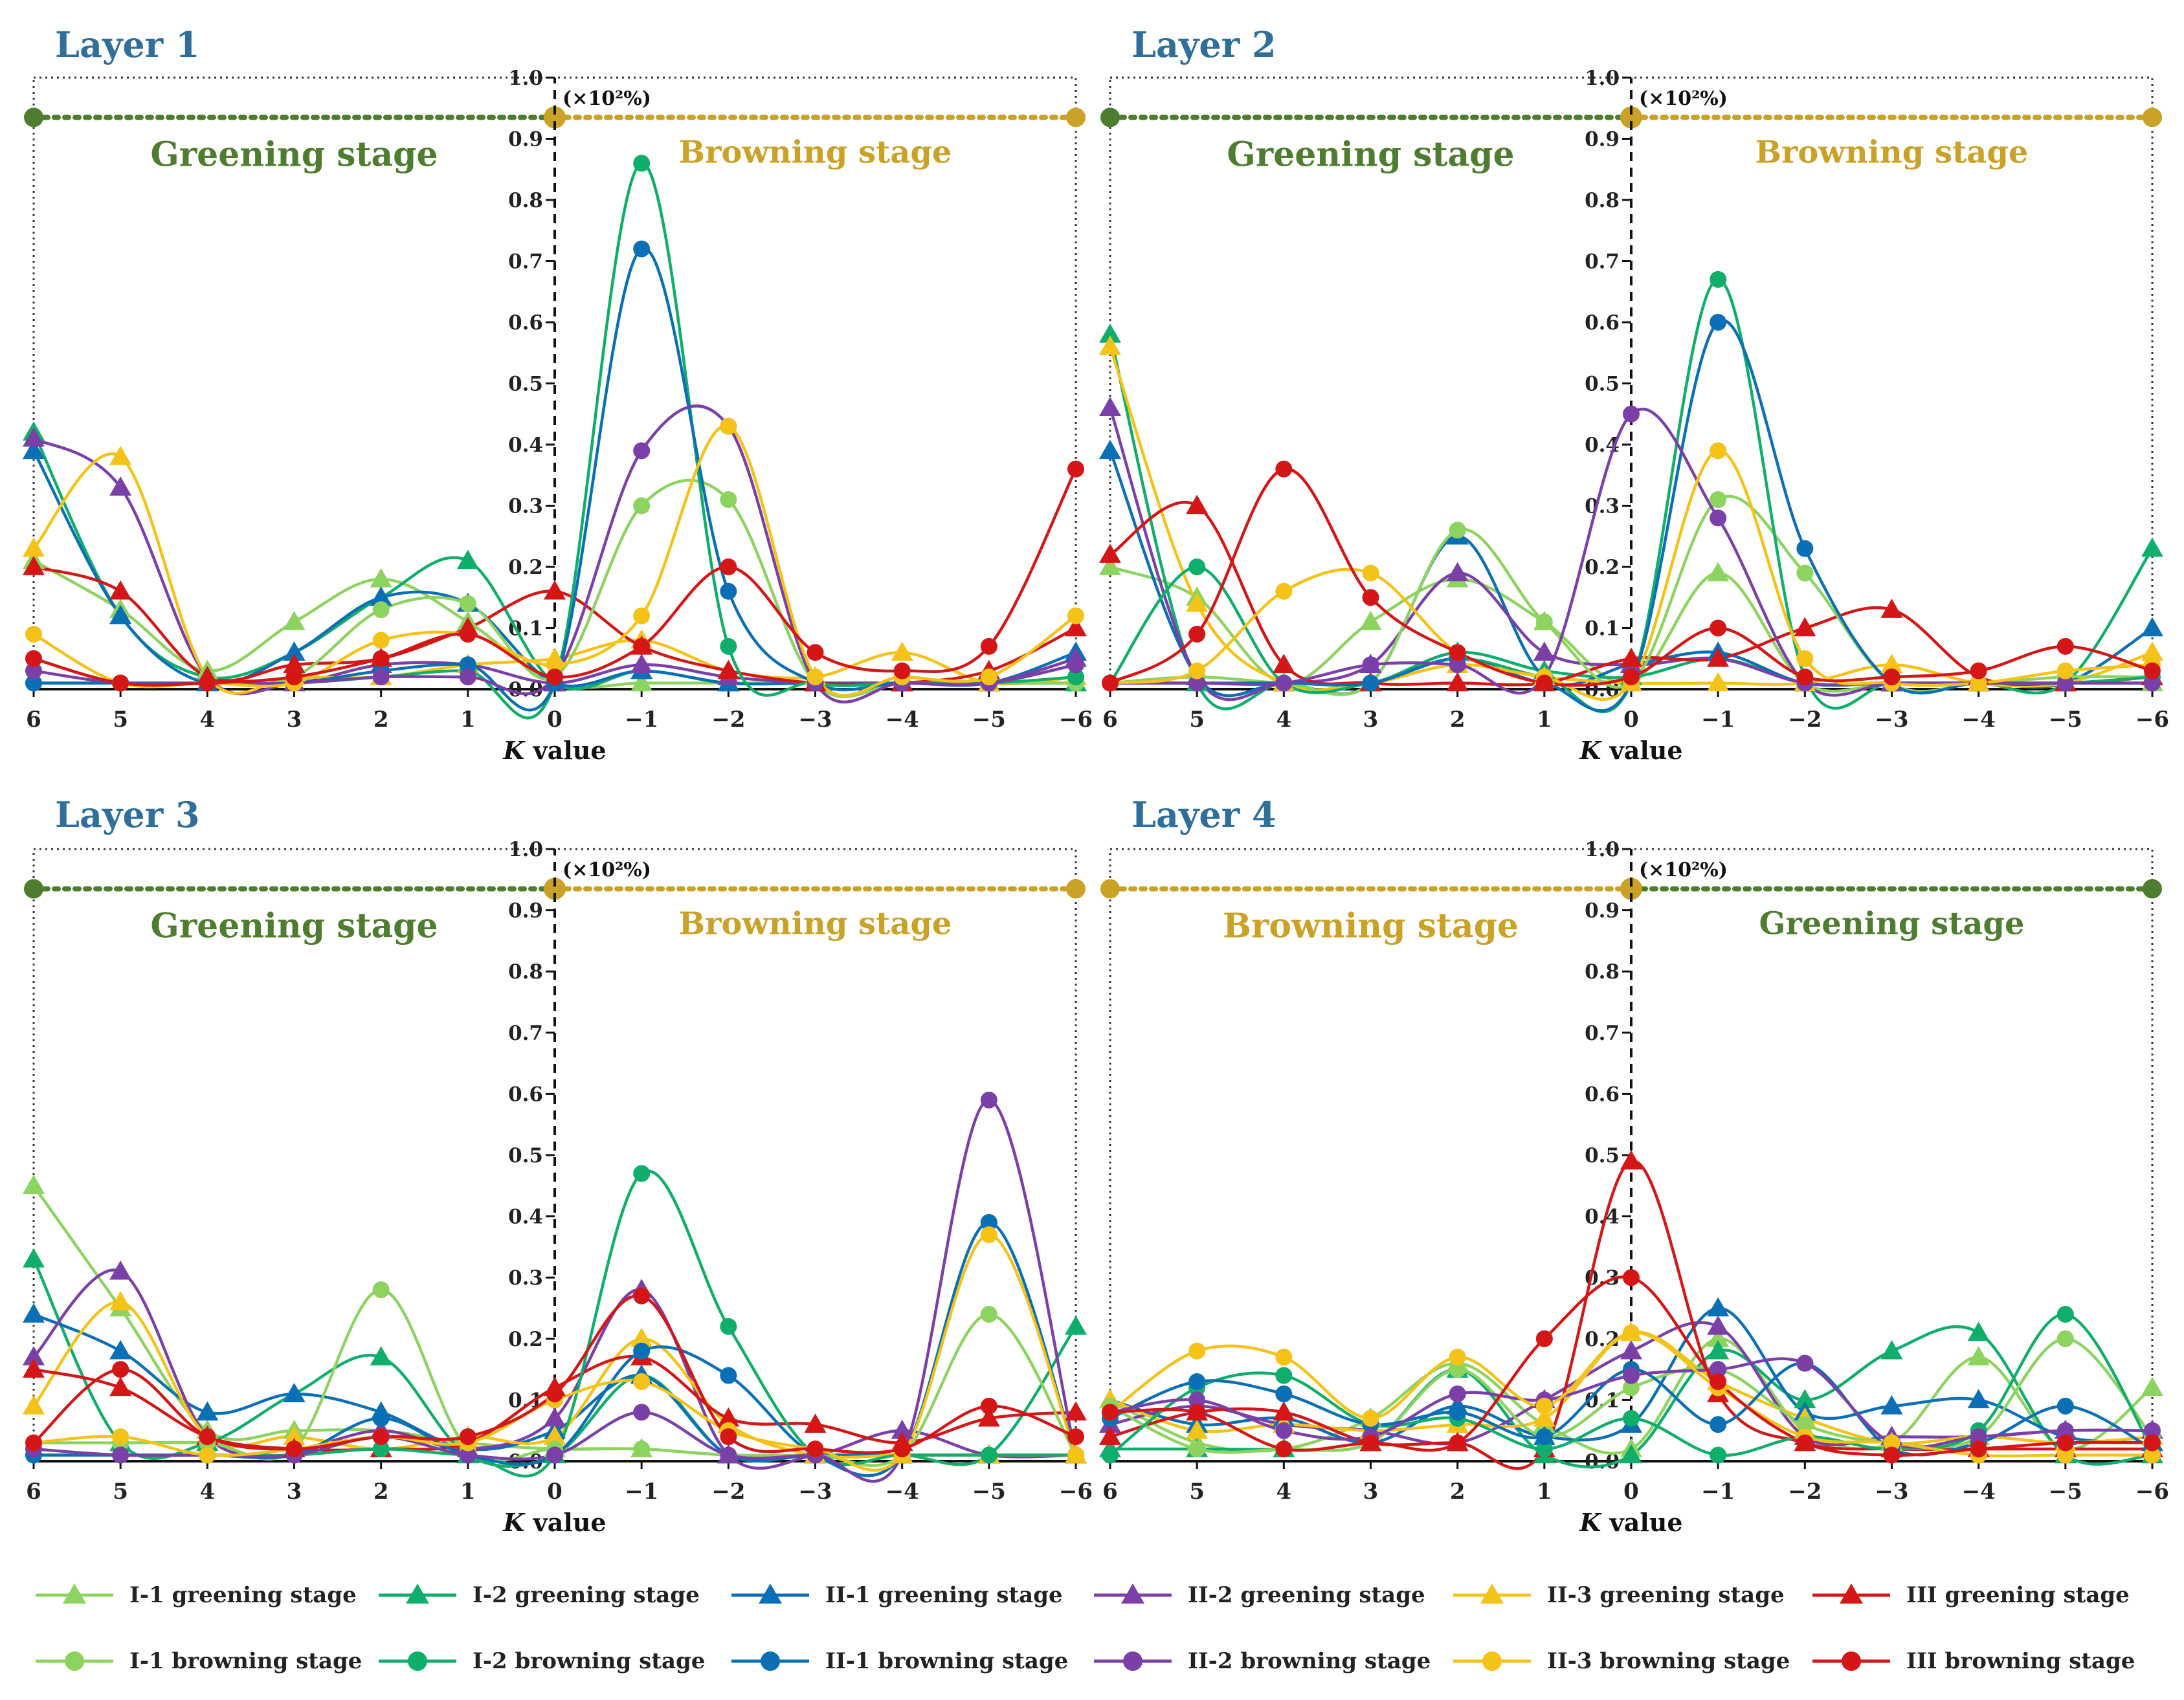  Describe the element at coordinates (607, 98) in the screenshot. I see `y-unit-label: (×10²%)` at that location.